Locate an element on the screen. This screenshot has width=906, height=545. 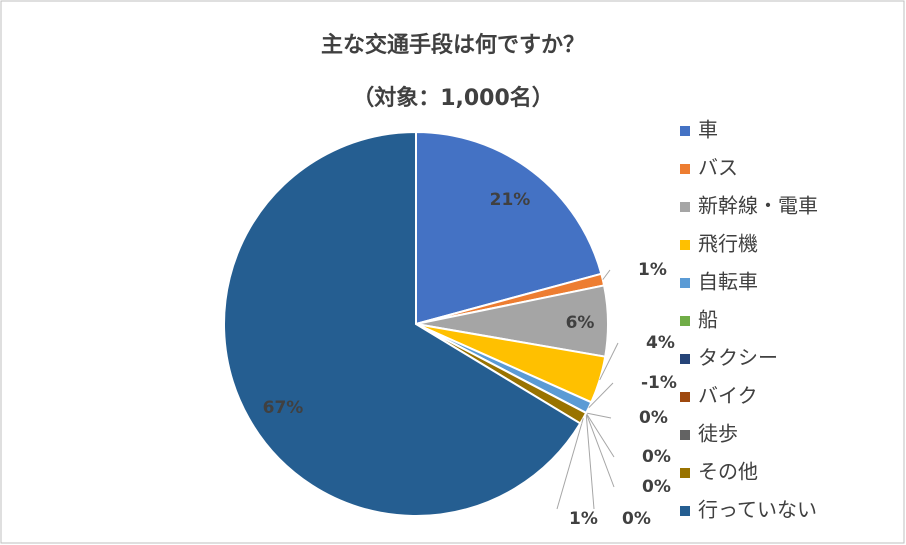
legend-label: バイク is located at coordinates (728, 396).